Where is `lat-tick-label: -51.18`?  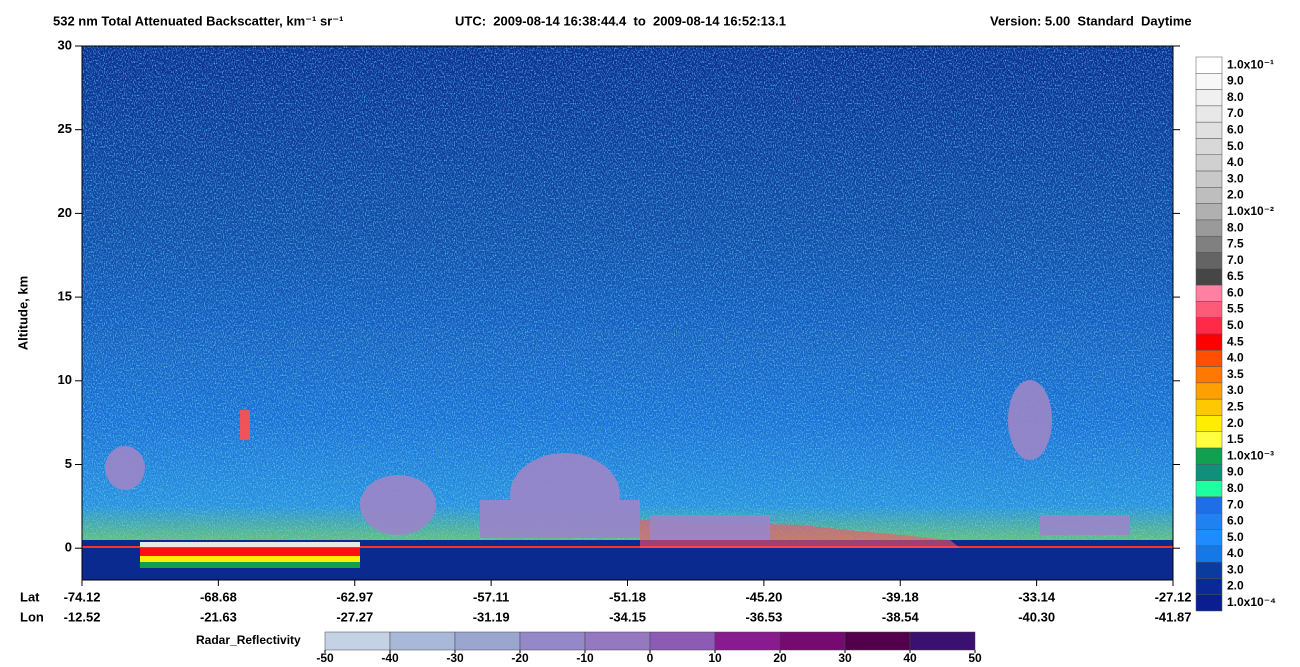
lat-tick-label: -51.18 is located at coordinates (627, 596).